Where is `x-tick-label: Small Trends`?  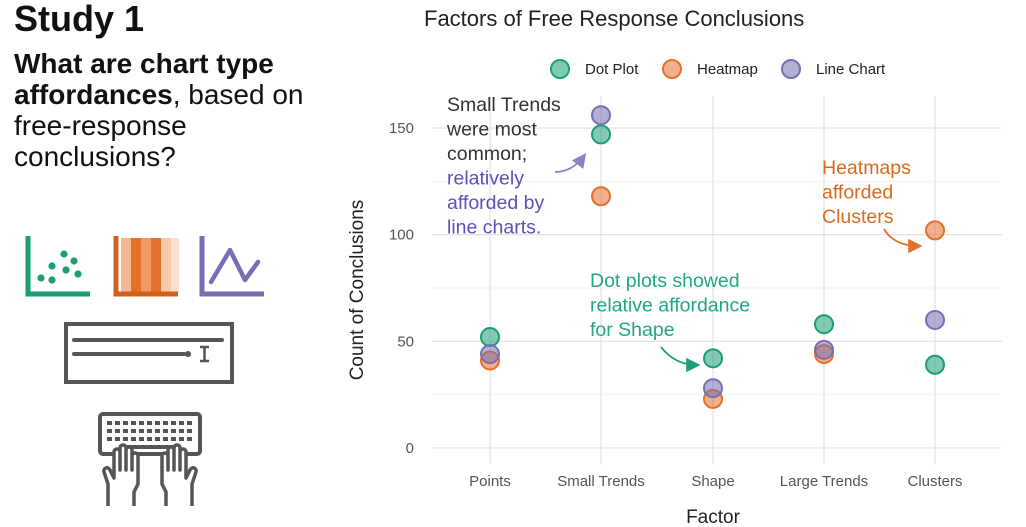
x-tick-label: Small Trends is located at coordinates (601, 481).